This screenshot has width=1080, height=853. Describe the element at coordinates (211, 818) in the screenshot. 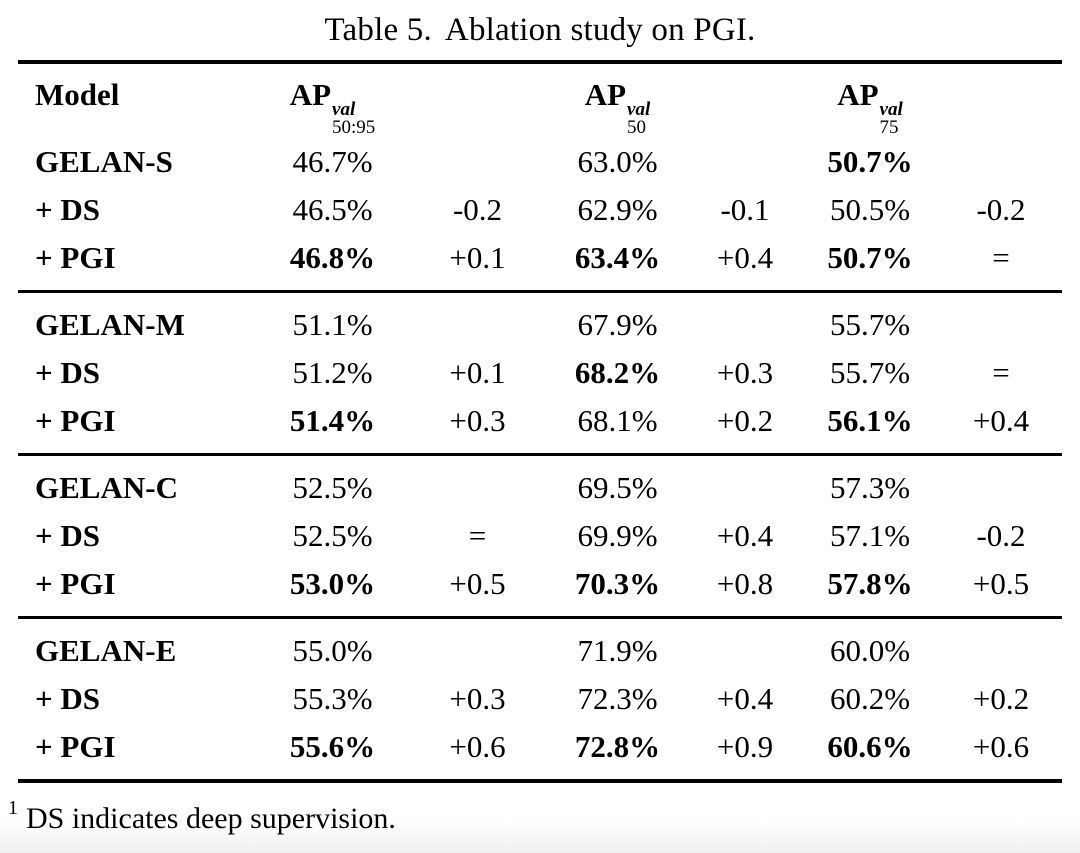

I see `footnote-text: DS indicates deep supervision.` at that location.